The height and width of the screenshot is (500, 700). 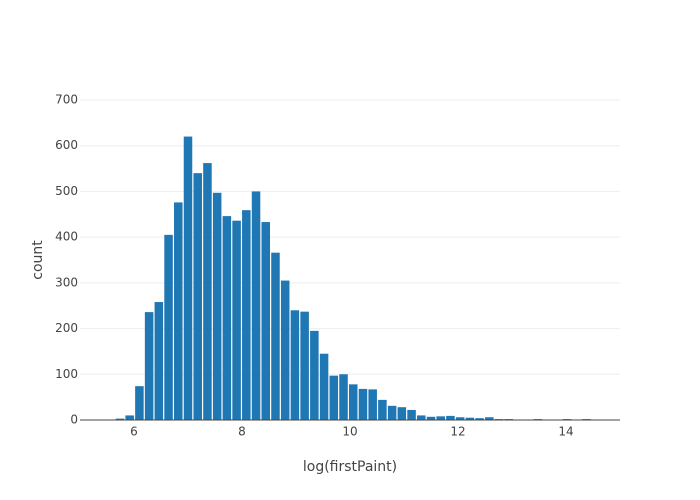 What do you see at coordinates (134, 432) in the screenshot?
I see `x-tick-label: 6` at bounding box center [134, 432].